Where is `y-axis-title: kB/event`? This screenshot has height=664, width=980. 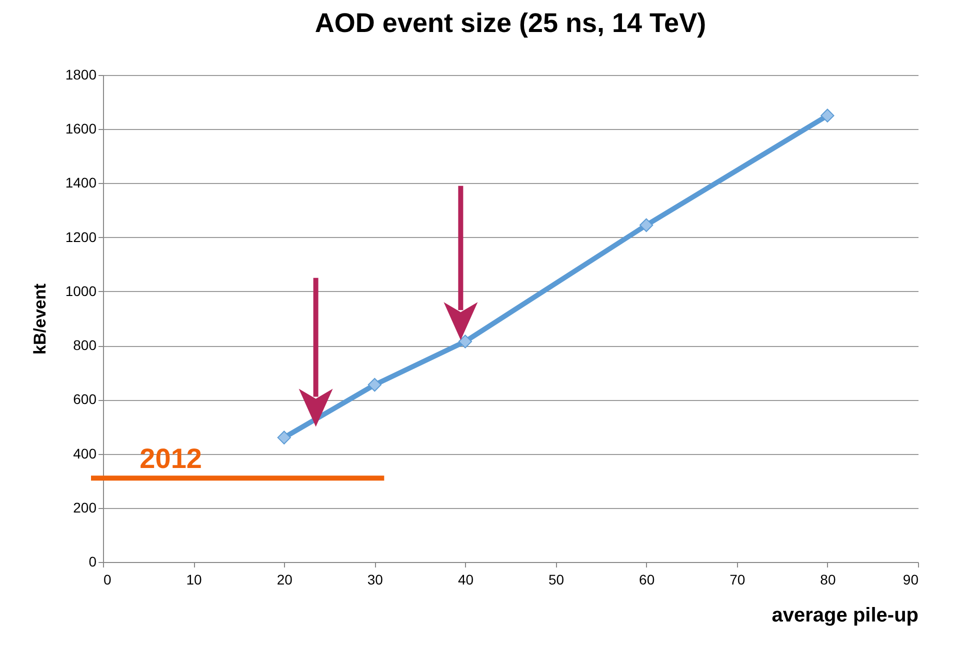
y-axis-title: kB/event is located at coordinates (40, 318).